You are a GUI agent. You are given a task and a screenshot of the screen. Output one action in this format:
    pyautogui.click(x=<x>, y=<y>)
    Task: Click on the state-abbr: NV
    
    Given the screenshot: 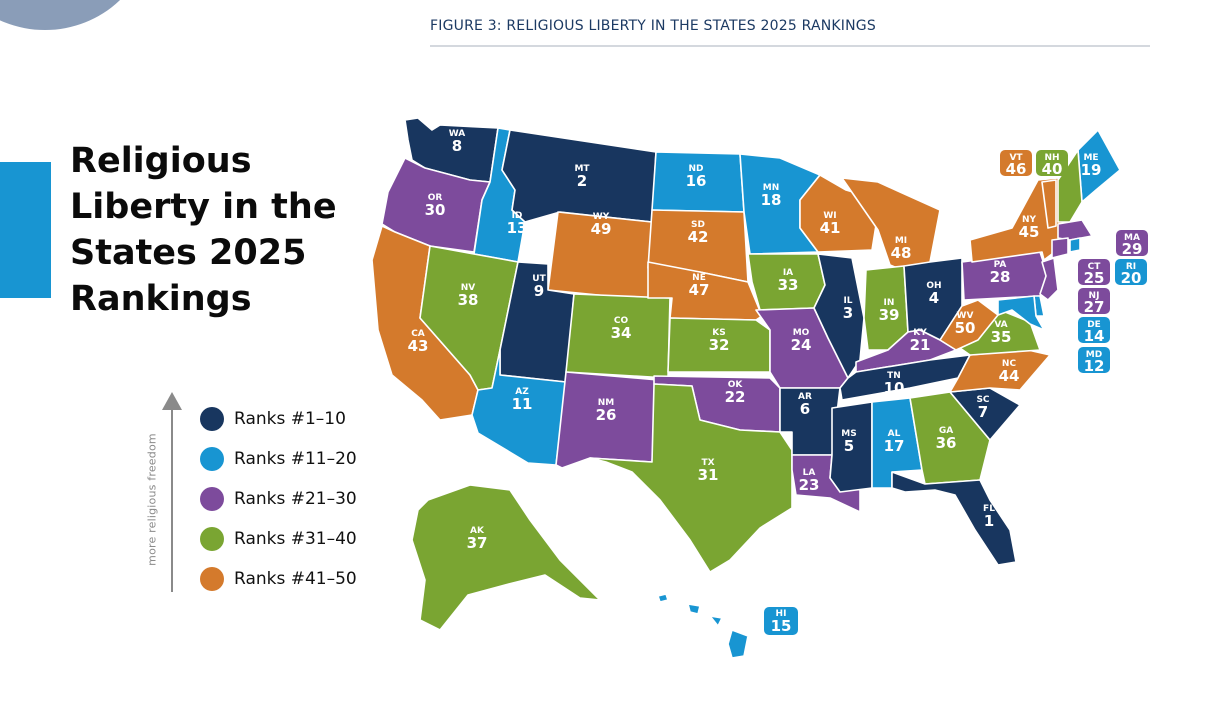 What is the action you would take?
    pyautogui.click(x=468, y=288)
    